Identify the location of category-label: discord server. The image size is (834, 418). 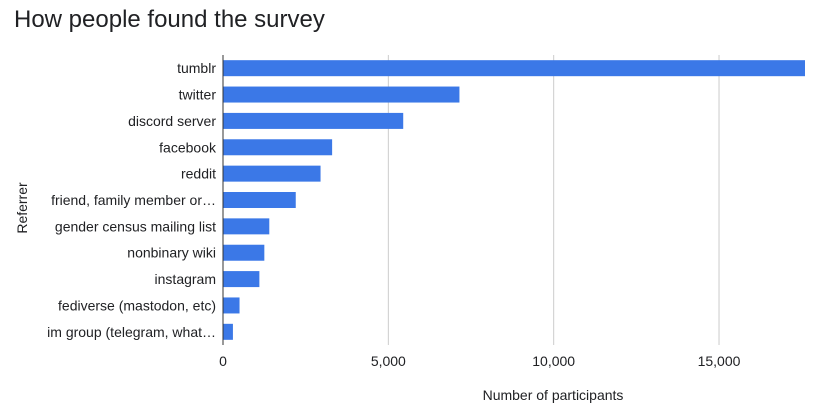
(172, 121).